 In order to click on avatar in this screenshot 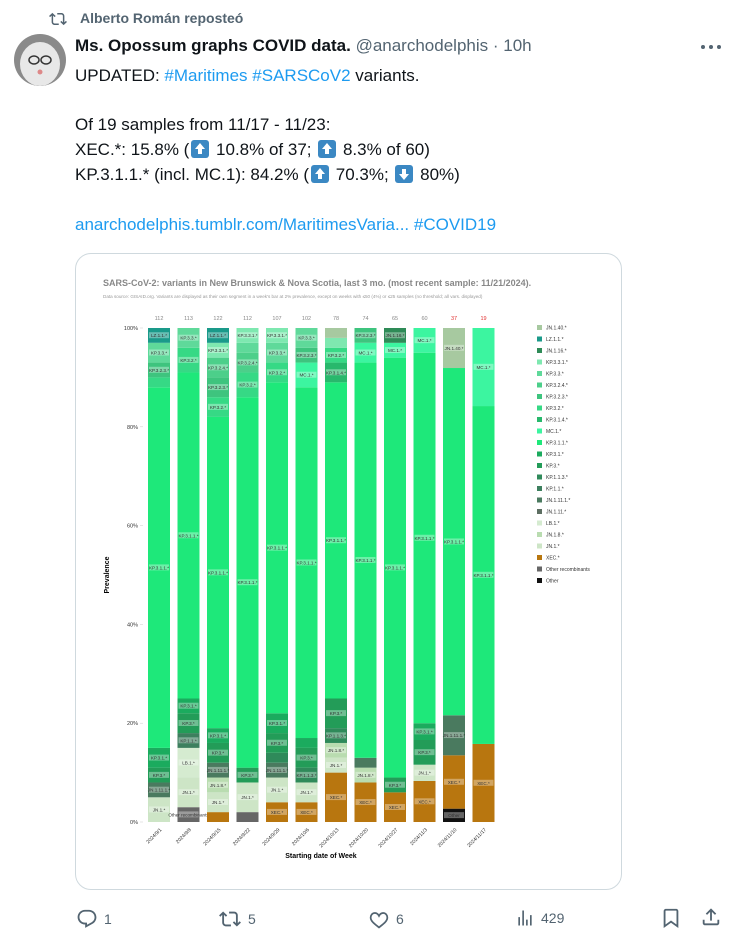, I will do `click(40, 60)`.